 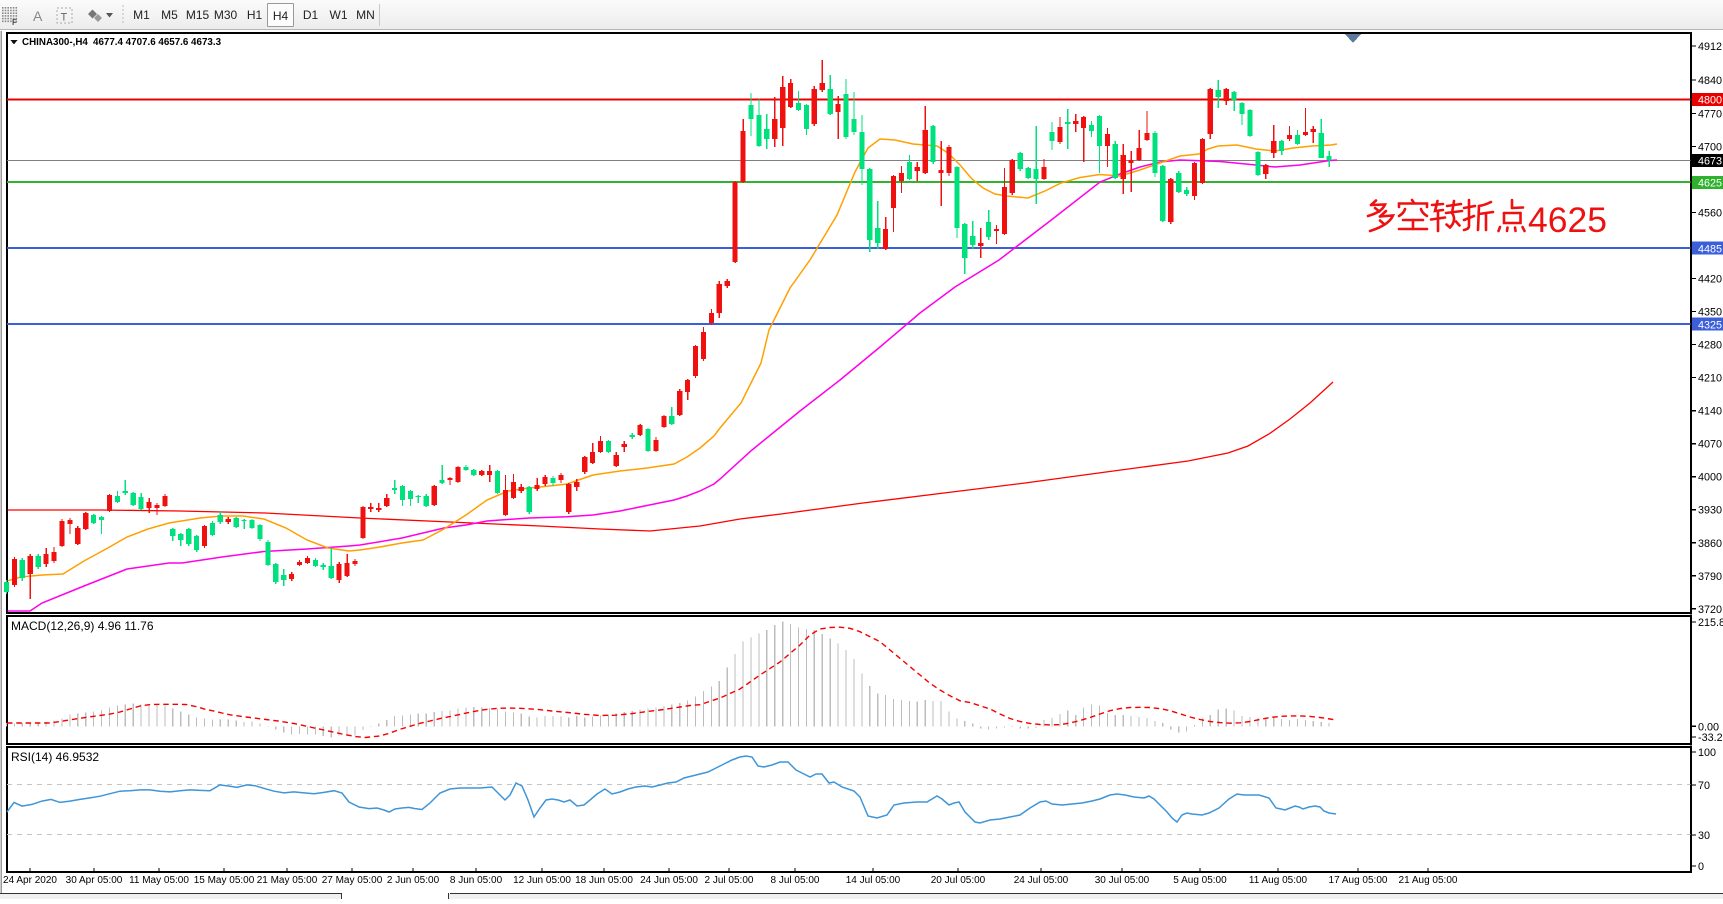 I want to click on svg-text: 3860.0, so click(x=1710, y=544).